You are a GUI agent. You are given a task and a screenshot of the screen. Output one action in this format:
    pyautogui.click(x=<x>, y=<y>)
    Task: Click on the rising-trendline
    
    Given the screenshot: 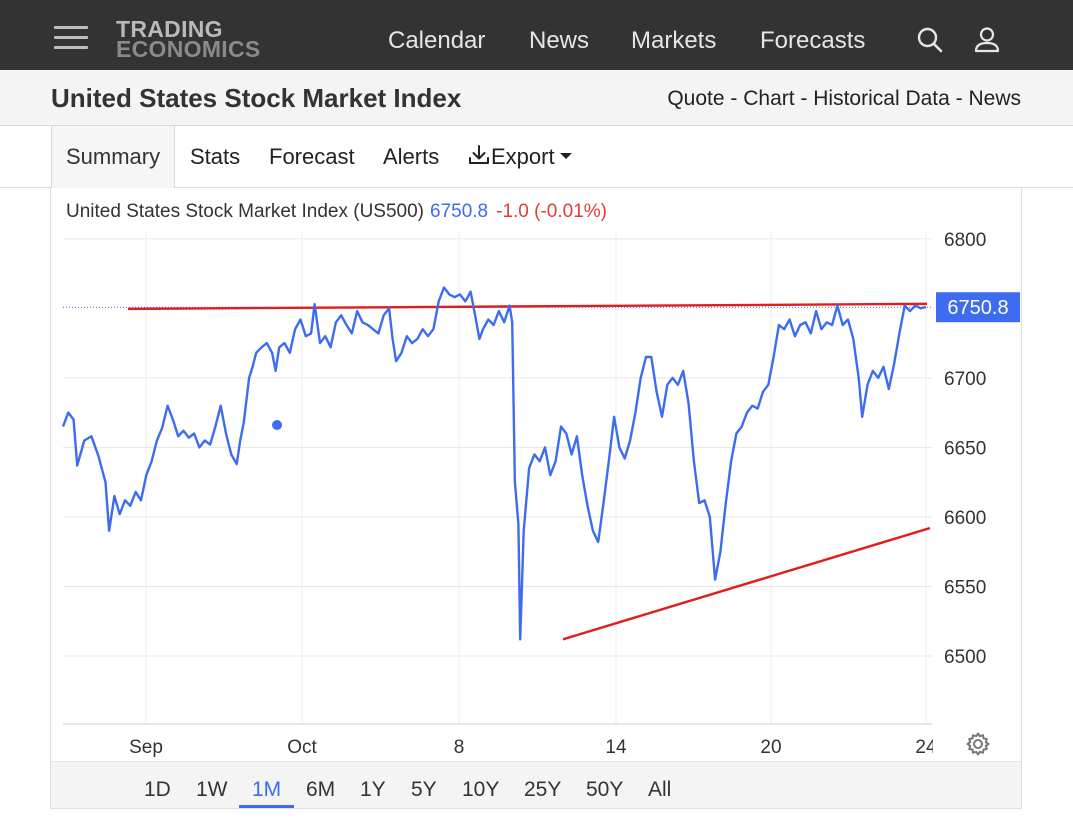 What is the action you would take?
    pyautogui.click(x=746, y=583)
    